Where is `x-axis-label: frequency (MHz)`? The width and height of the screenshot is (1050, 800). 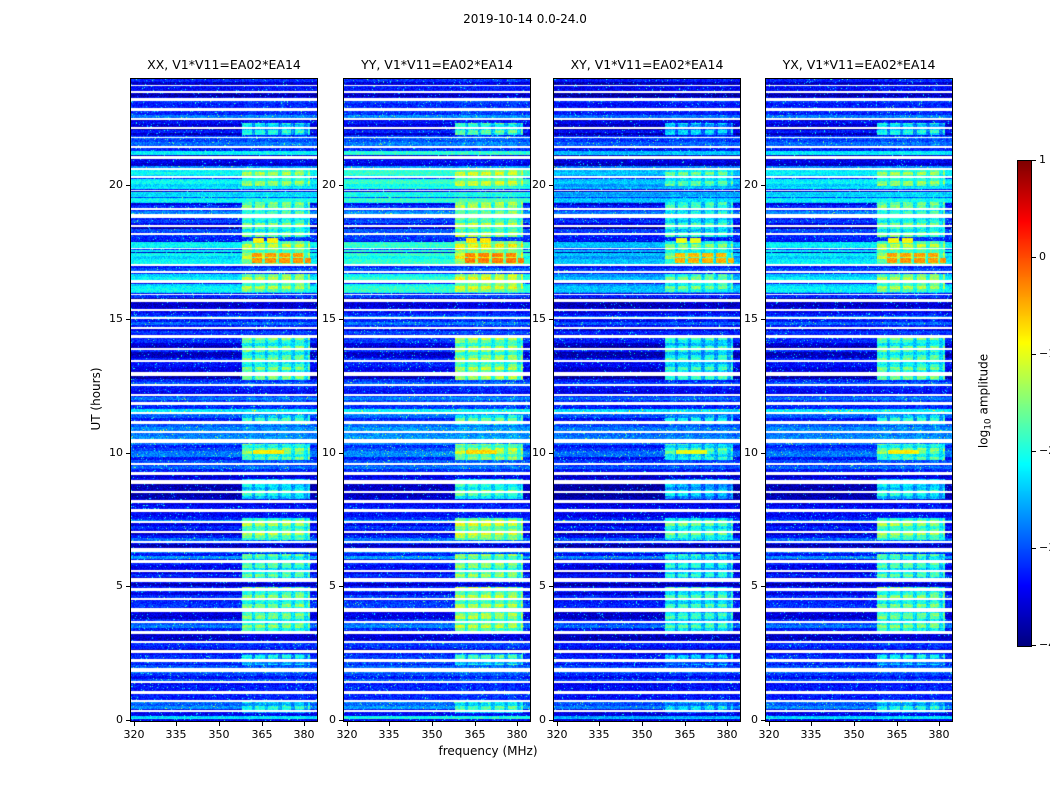
x-axis-label: frequency (MHz) is located at coordinates (488, 751).